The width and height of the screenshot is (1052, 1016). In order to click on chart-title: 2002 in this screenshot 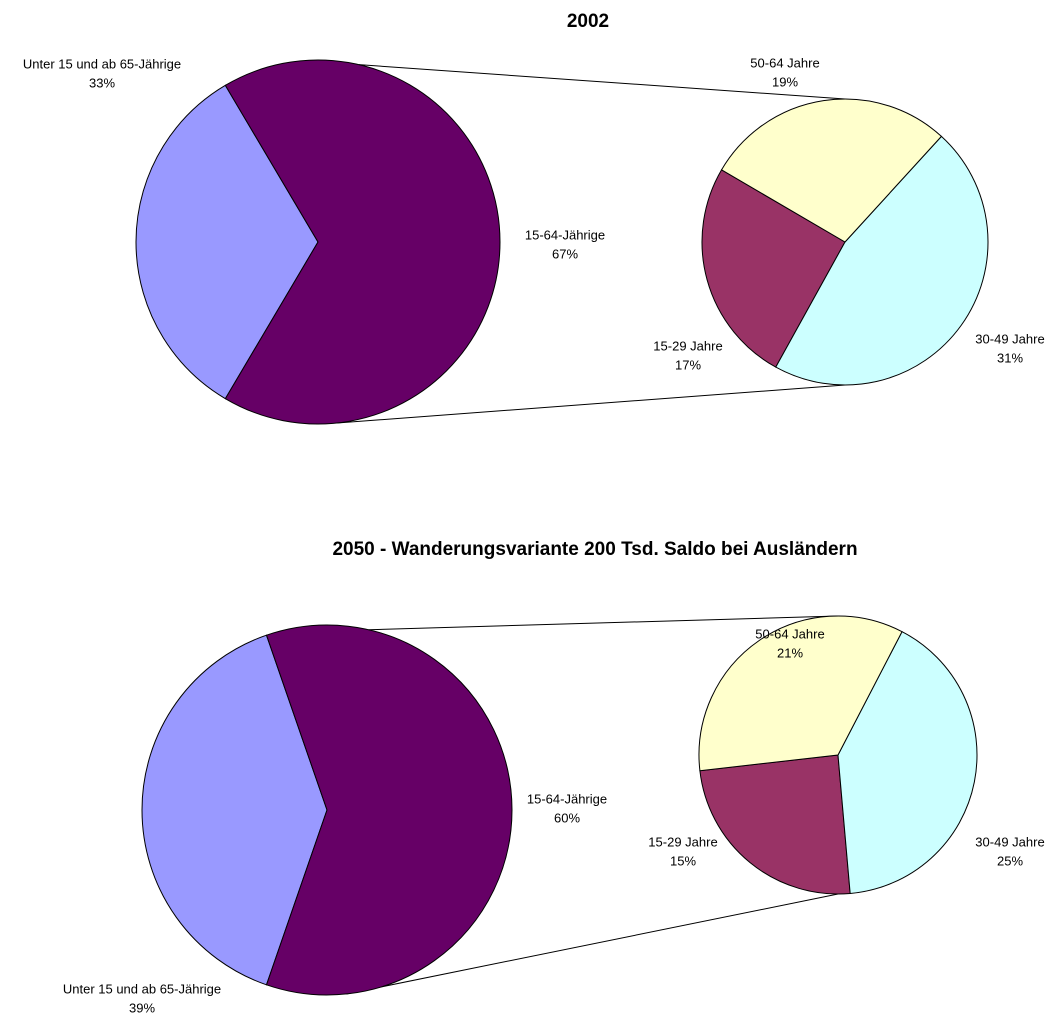, I will do `click(588, 21)`.